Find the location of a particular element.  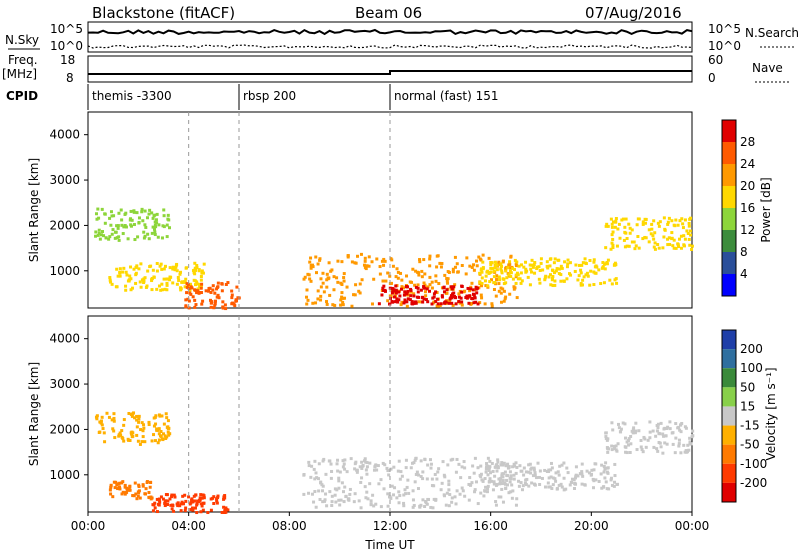

x-tick-label: 04:00 is located at coordinates (188, 526).